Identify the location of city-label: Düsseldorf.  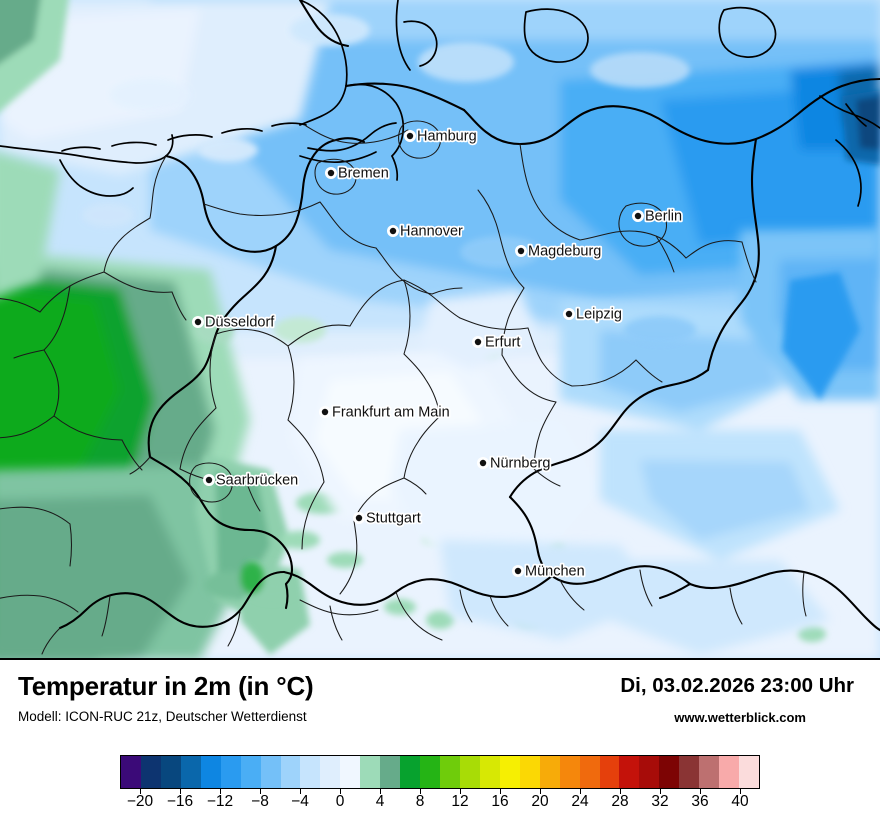
(240, 322).